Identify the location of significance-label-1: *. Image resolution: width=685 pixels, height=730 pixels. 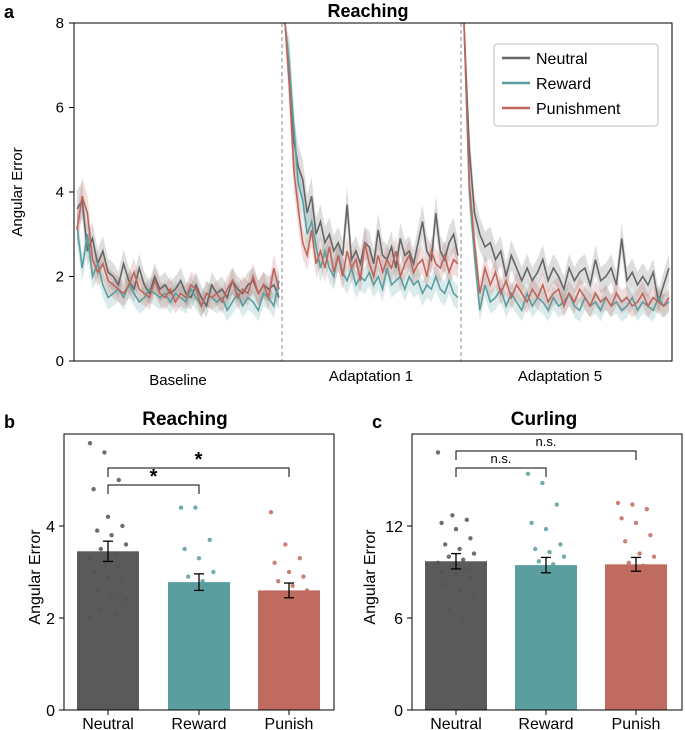
(154, 477).